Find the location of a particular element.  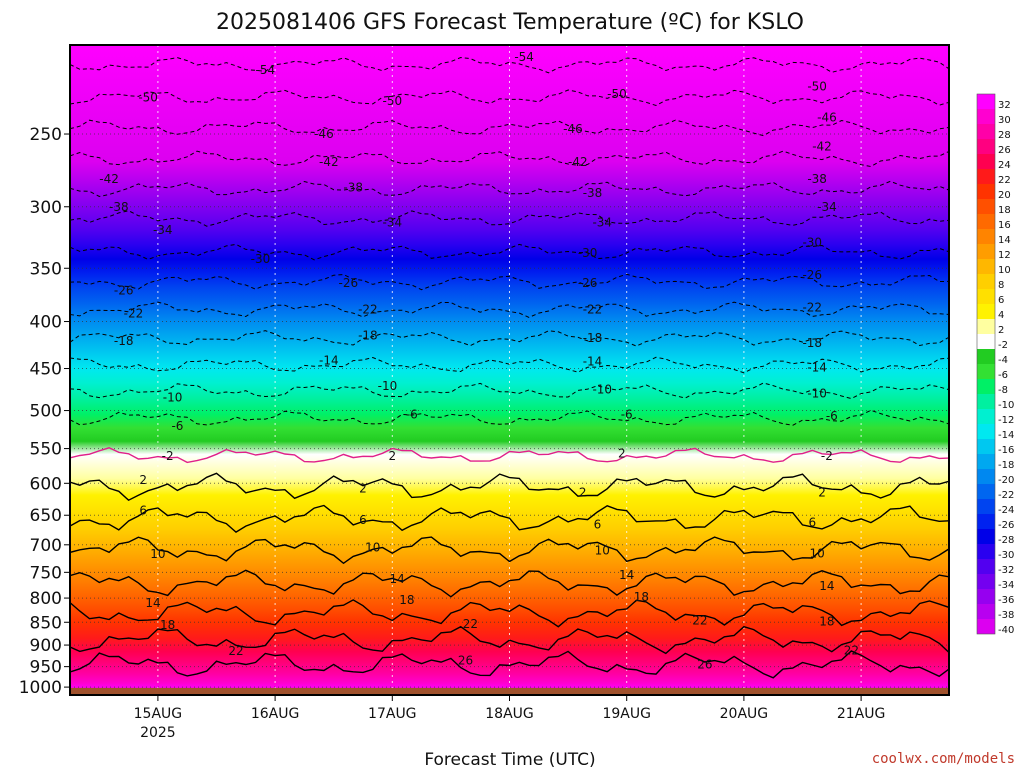

surface-layer is located at coordinates (509, 691).